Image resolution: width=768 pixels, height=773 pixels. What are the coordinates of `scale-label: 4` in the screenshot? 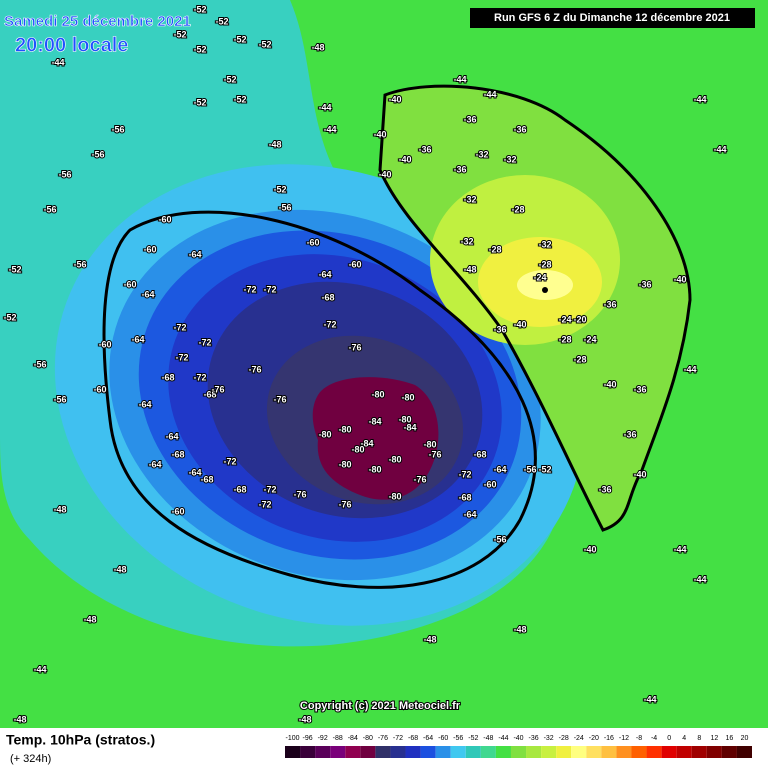 It's located at (684, 738).